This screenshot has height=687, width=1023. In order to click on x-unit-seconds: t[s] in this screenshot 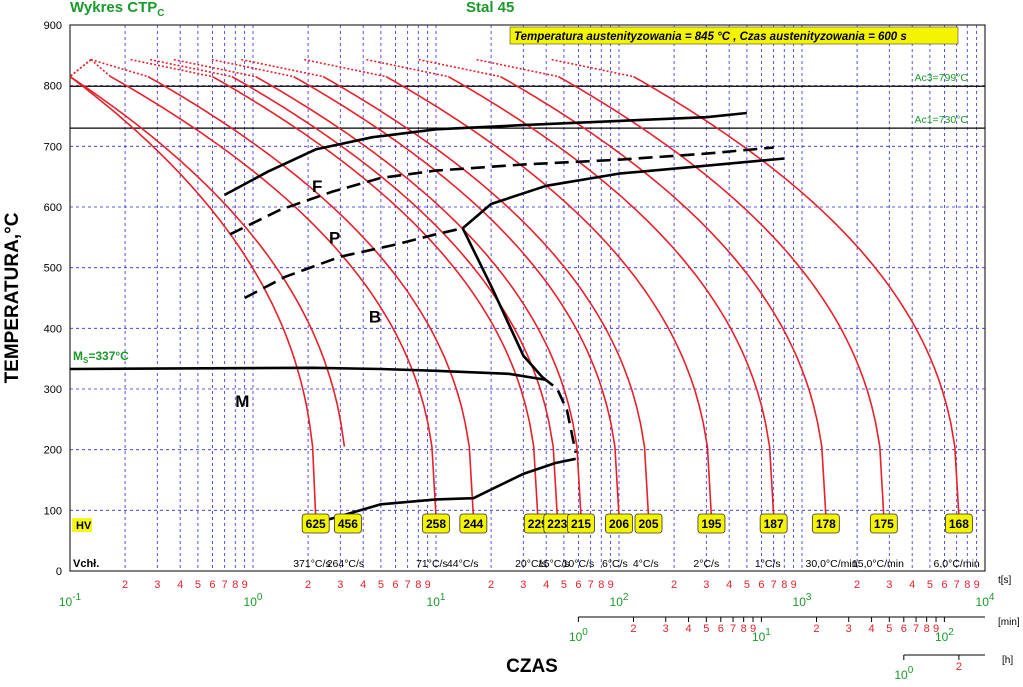, I will do `click(1005, 580)`.